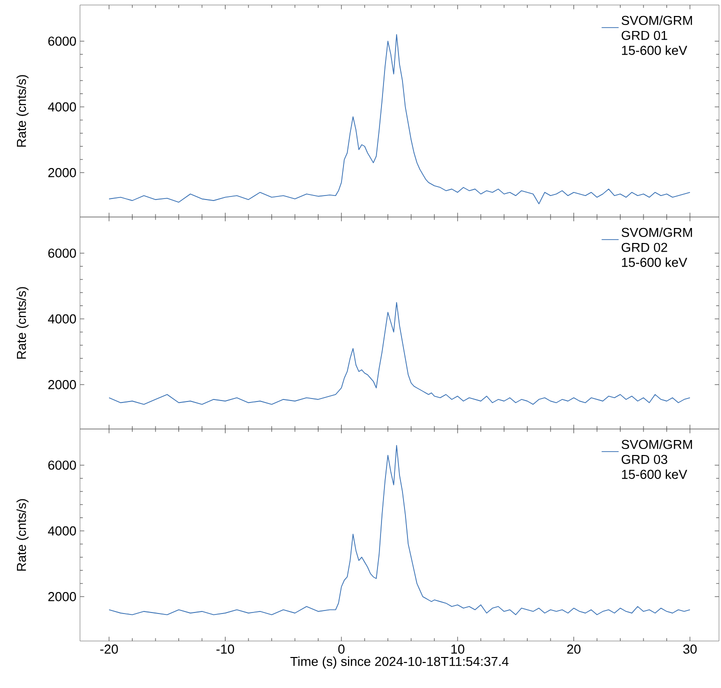  Describe the element at coordinates (657, 247) in the screenshot. I see `legend-label: SVOM/GRM GRD 02 15-600 keV` at that location.